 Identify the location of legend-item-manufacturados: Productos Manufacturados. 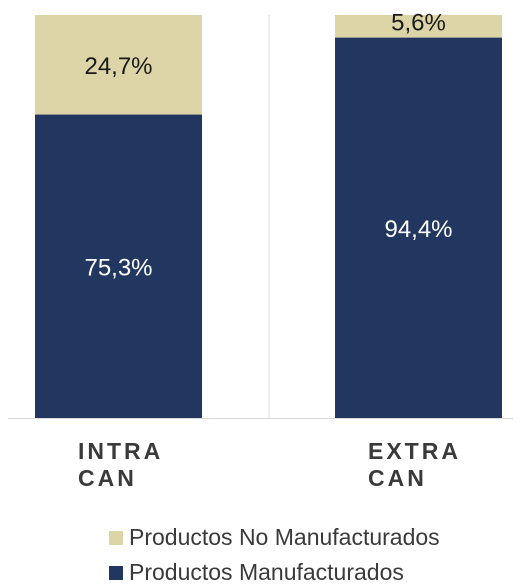
(256, 572).